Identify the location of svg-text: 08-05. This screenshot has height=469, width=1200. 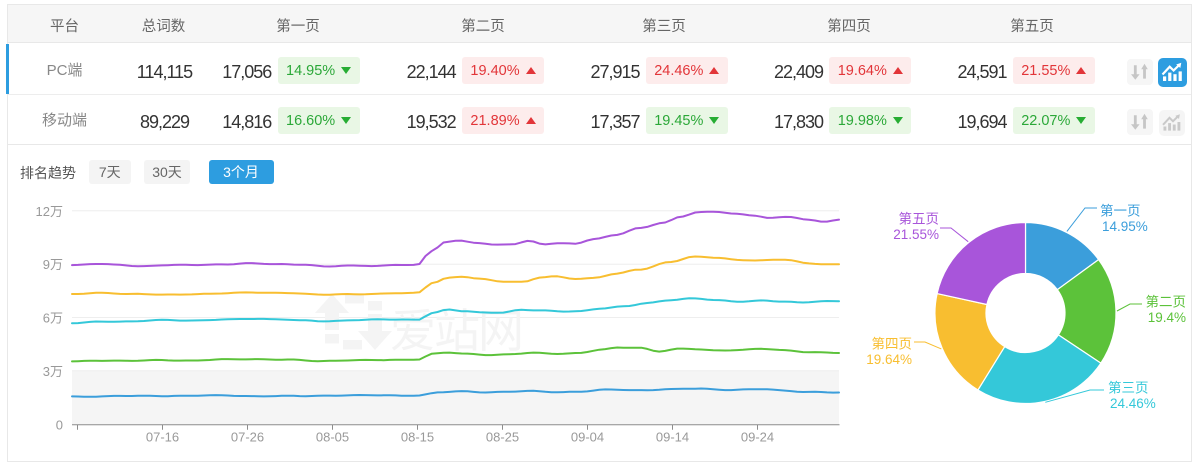
(332, 437).